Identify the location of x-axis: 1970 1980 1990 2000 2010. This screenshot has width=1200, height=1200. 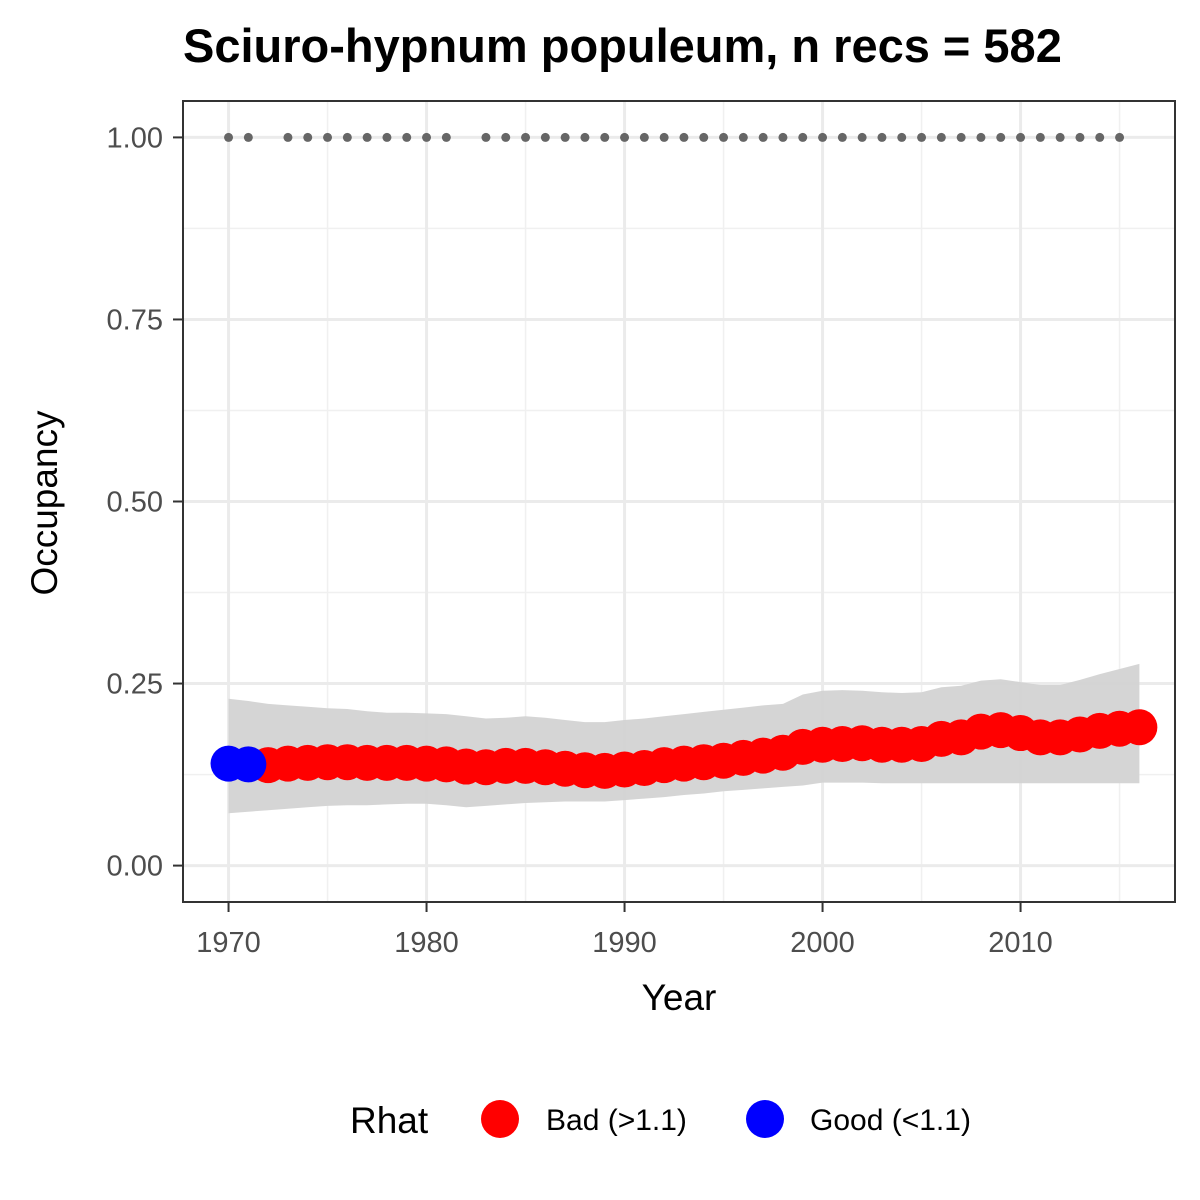
(624, 930).